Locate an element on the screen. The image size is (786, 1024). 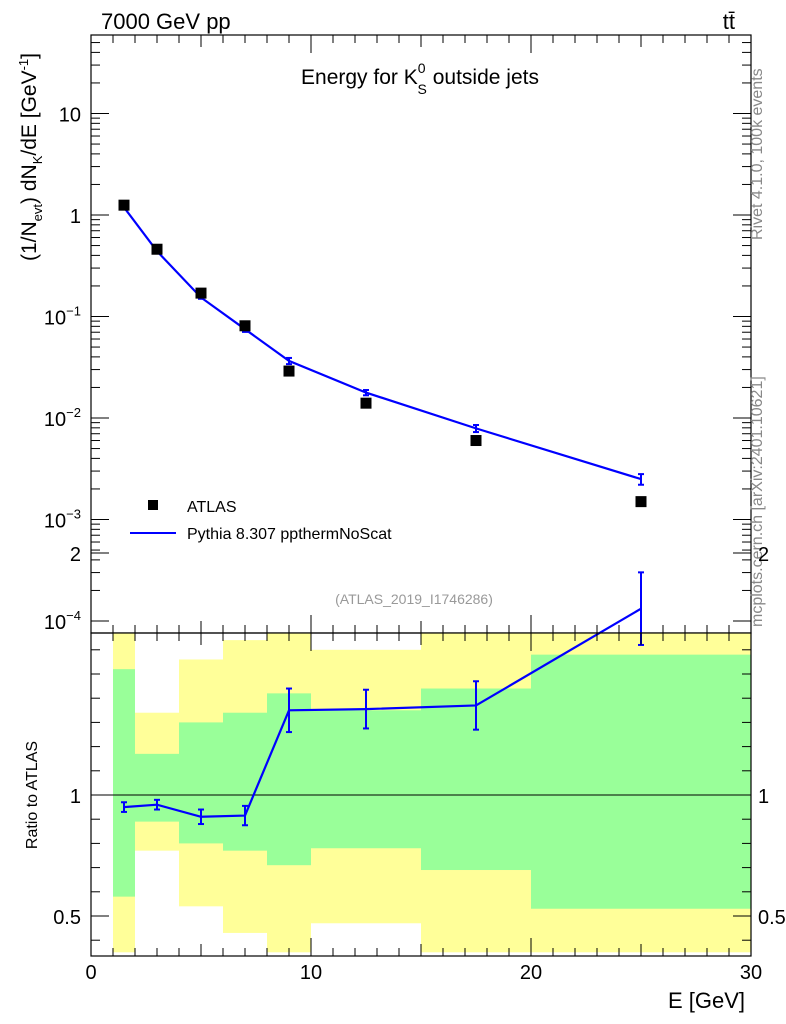
main-y-tick-label: 10⁻² is located at coordinates (62, 418).